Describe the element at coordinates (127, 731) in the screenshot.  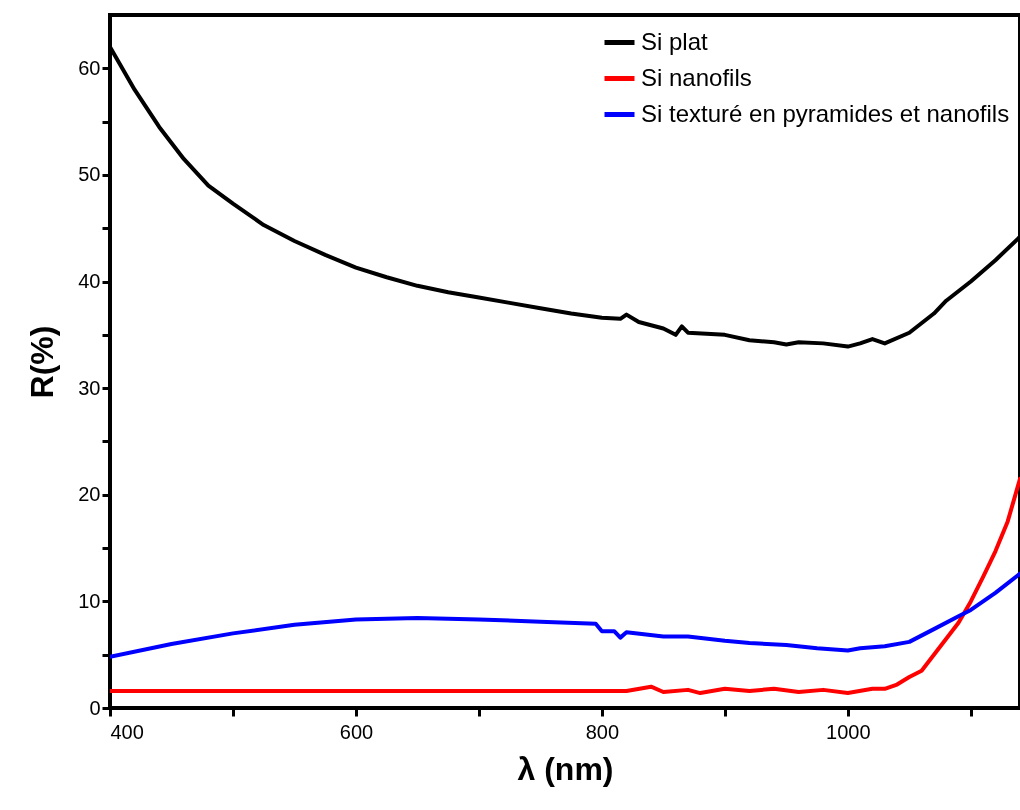
I see `x-tick-label: 400` at that location.